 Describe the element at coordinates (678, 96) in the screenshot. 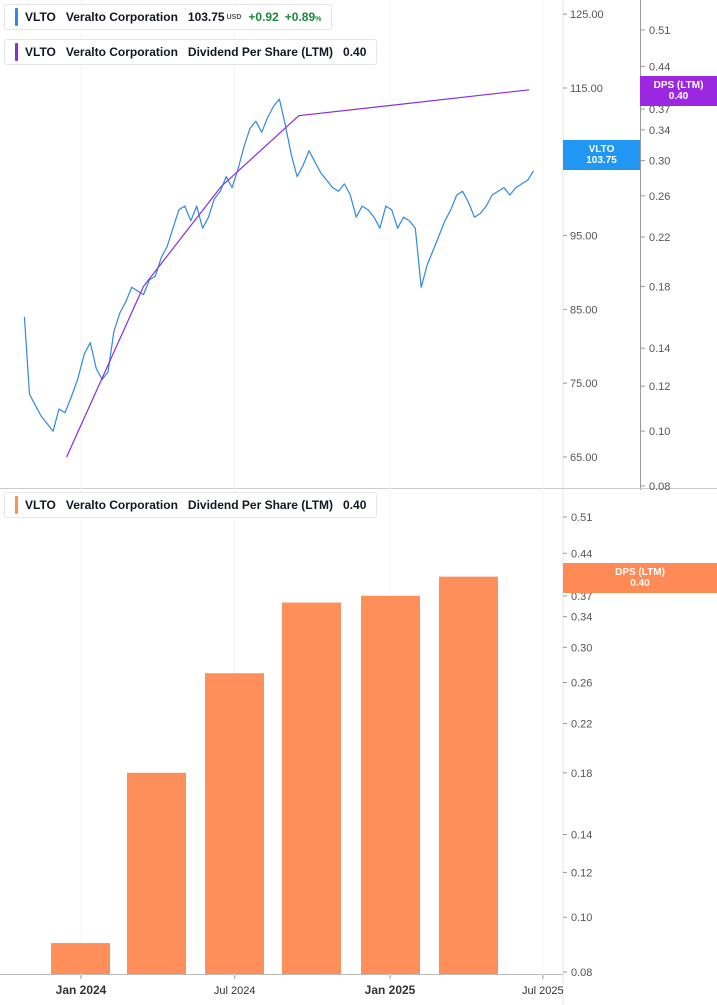

I see `dps-tag-top-value: 0.40` at that location.